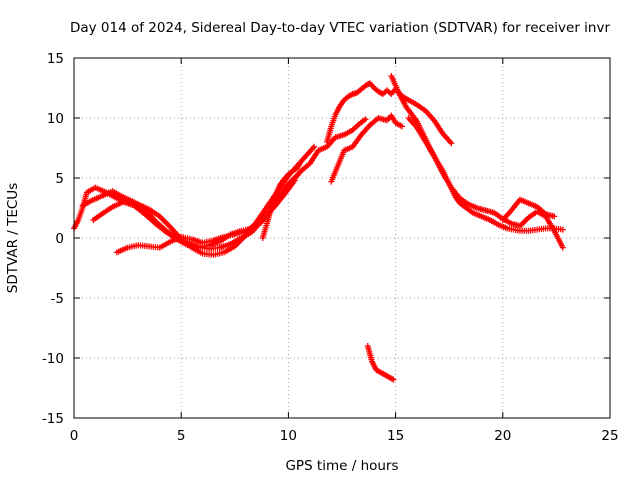  What do you see at coordinates (367, 148) in the screenshot?
I see `series-track-f` at bounding box center [367, 148].